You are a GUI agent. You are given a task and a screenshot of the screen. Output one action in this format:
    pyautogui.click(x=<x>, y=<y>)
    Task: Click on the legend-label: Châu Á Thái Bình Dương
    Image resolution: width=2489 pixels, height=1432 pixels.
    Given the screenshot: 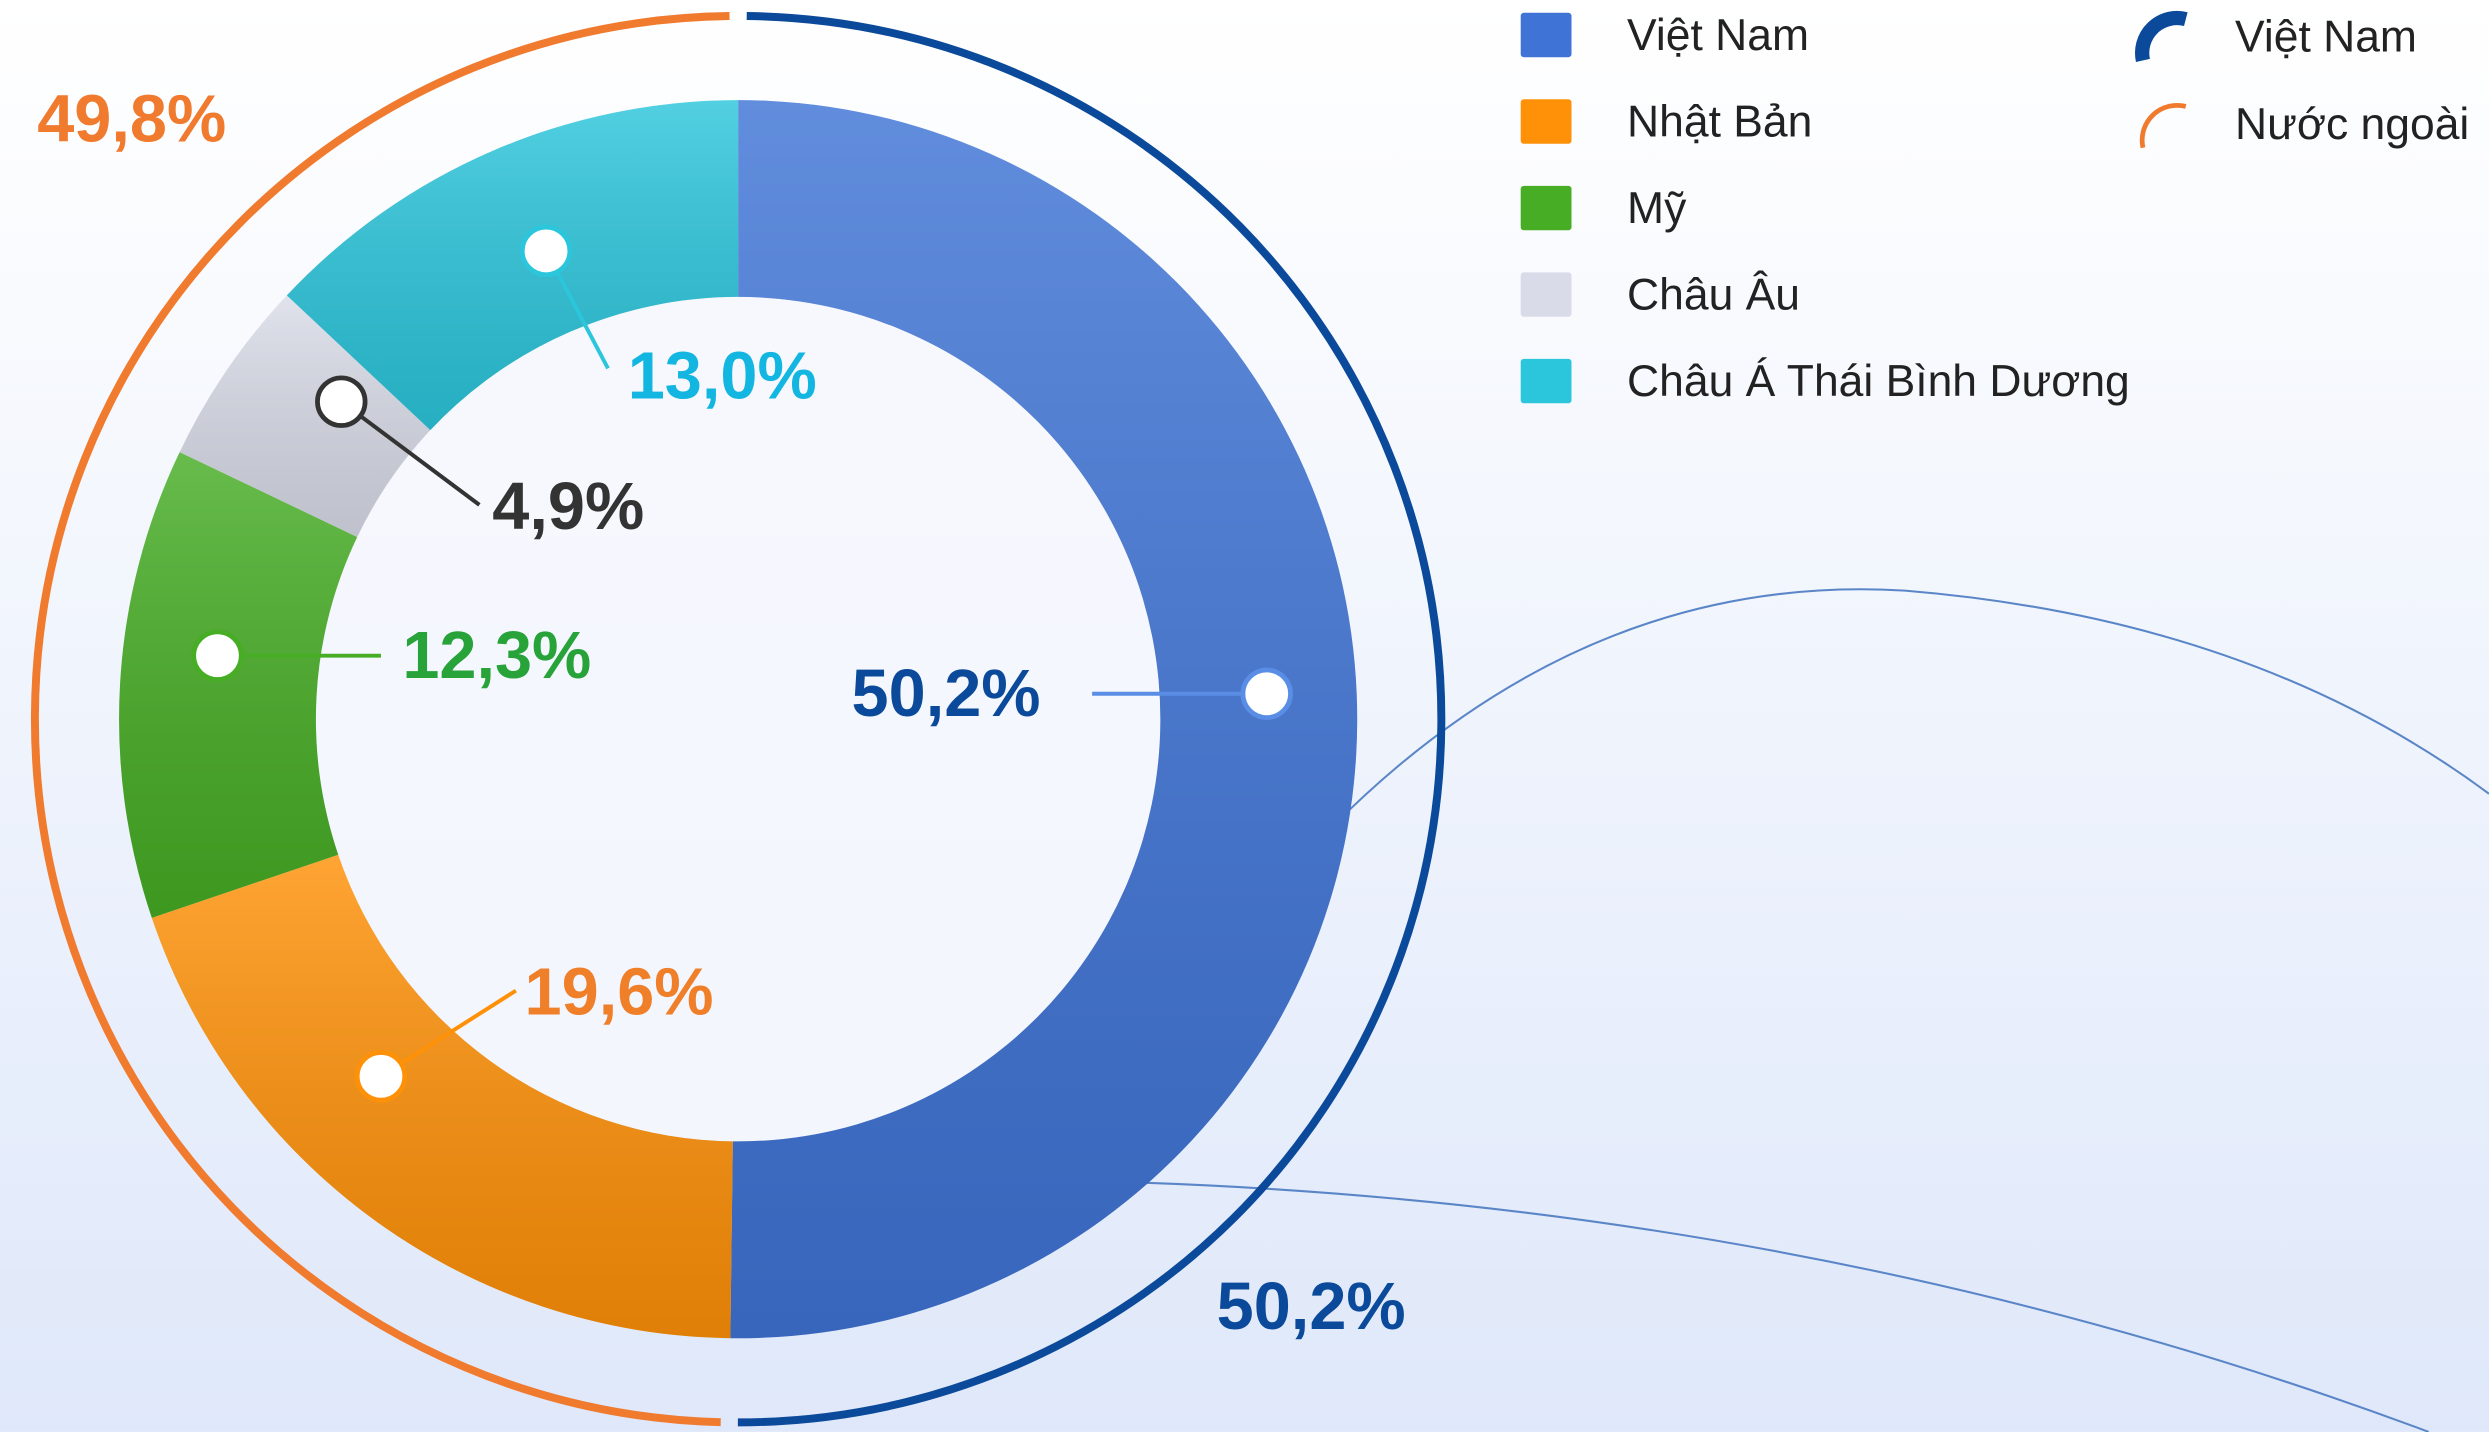 What is the action you would take?
    pyautogui.click(x=1878, y=381)
    